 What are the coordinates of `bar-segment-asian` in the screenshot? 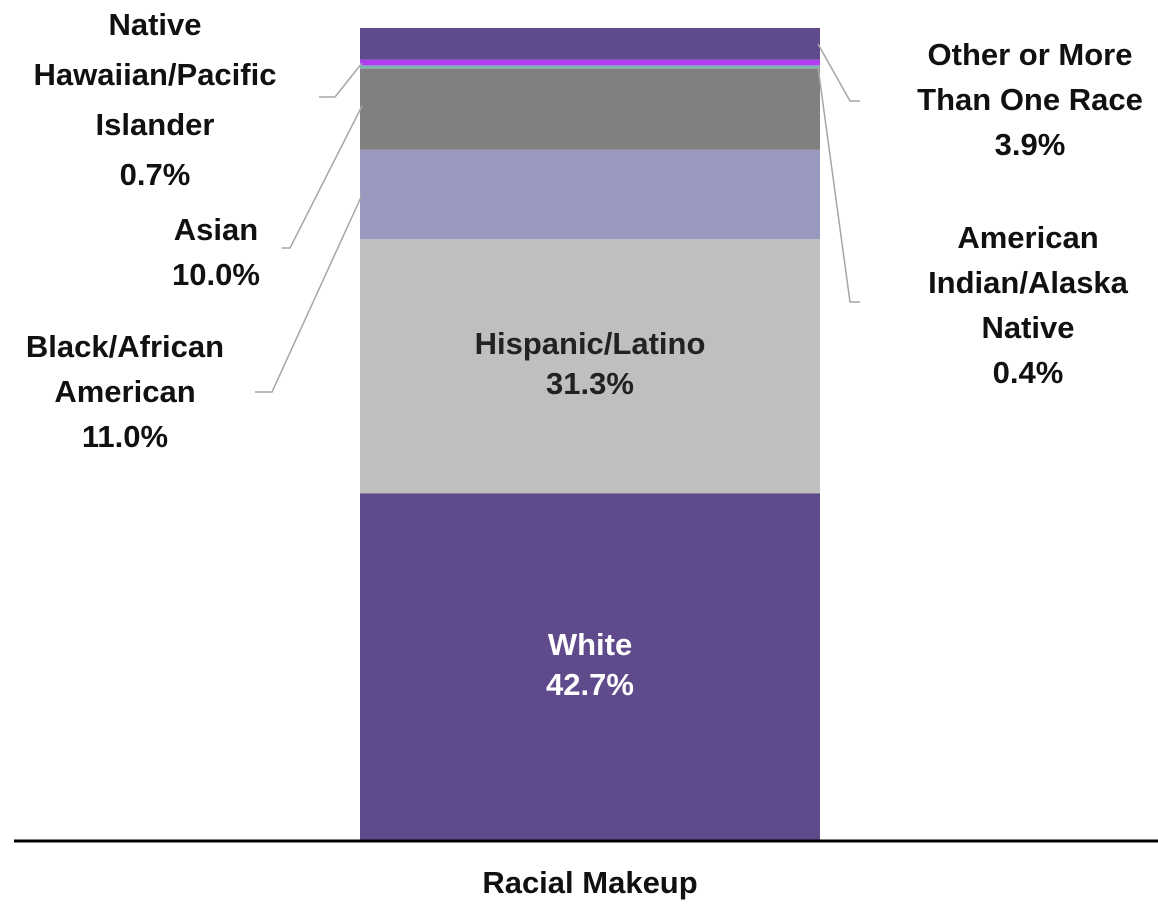 It's located at (590, 109).